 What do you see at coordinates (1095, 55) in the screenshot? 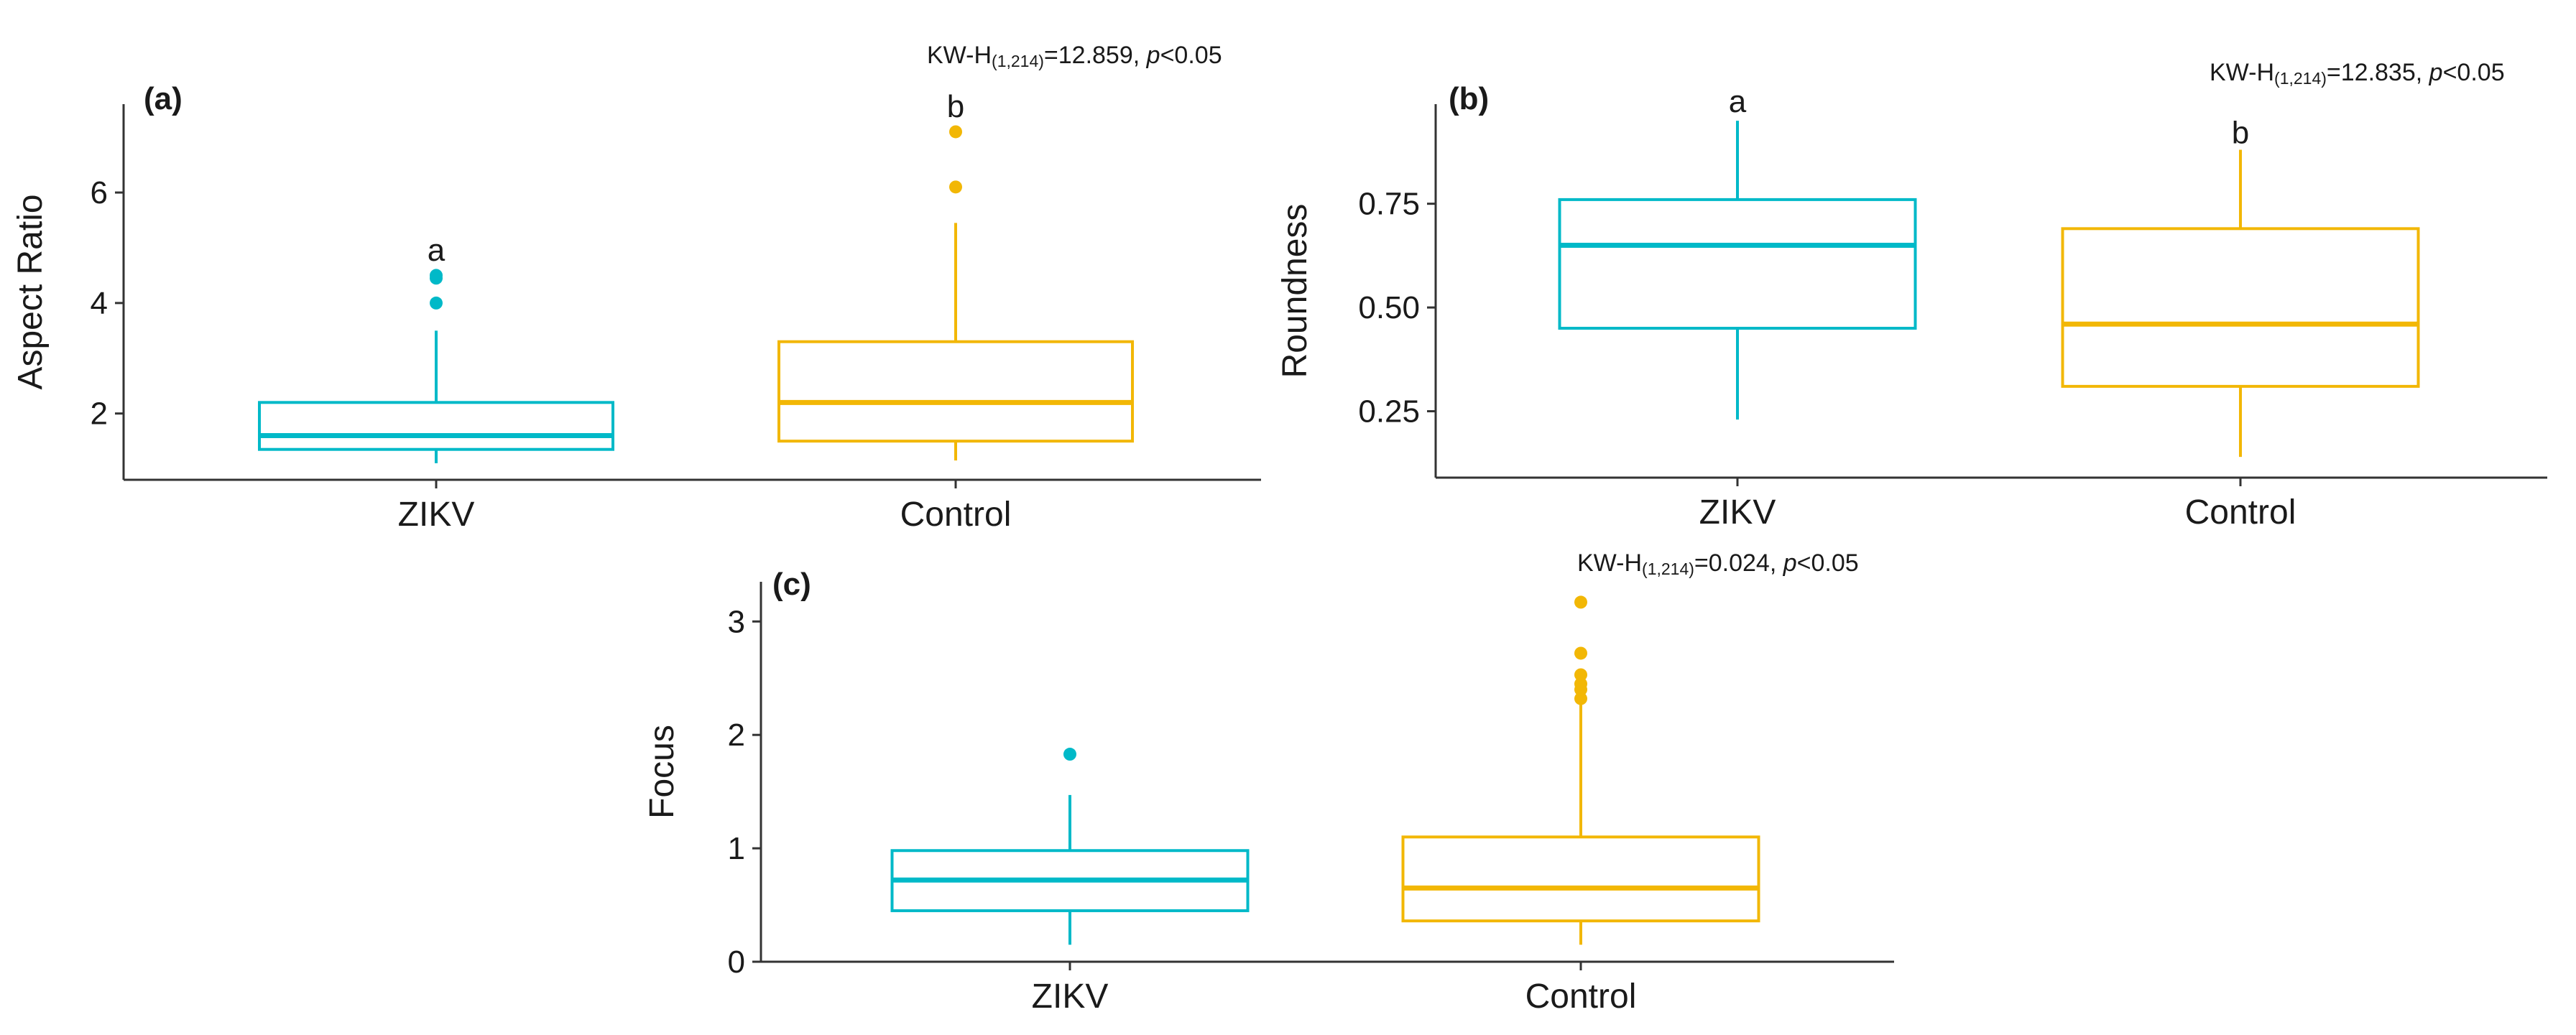
I see `stat-value: =12.859,` at bounding box center [1095, 55].